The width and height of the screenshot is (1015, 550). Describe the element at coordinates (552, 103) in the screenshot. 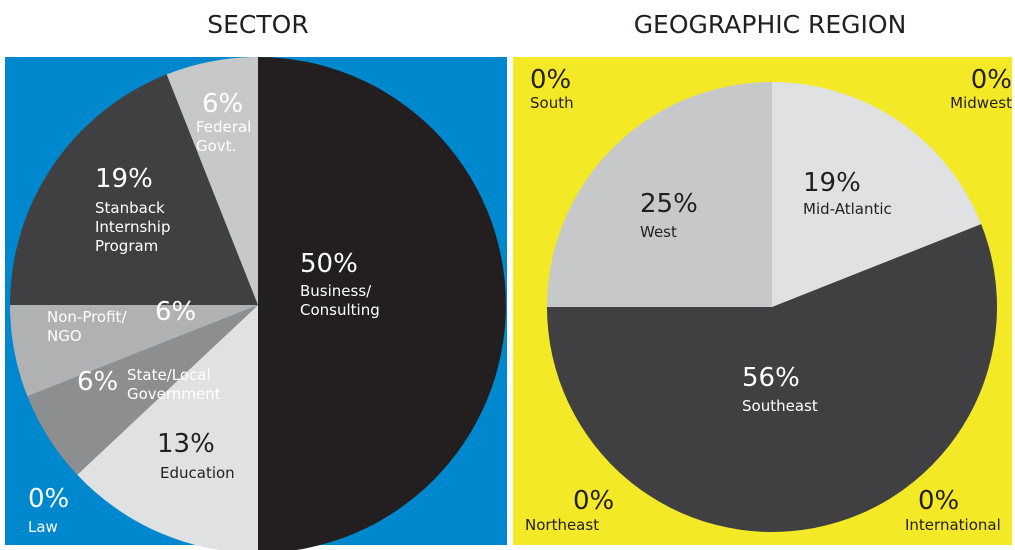

I see `slice-name-label: South` at that location.